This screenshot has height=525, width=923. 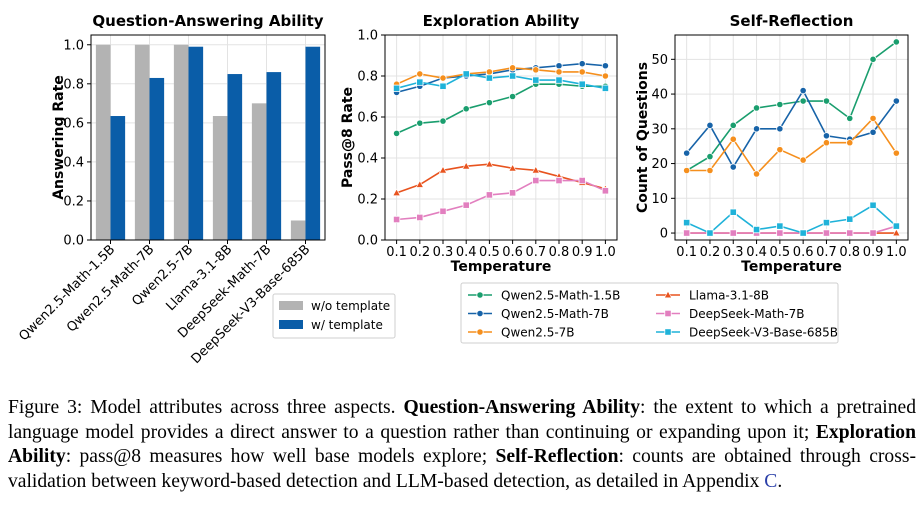 What do you see at coordinates (501, 137) in the screenshot?
I see `exploration-frame` at bounding box center [501, 137].